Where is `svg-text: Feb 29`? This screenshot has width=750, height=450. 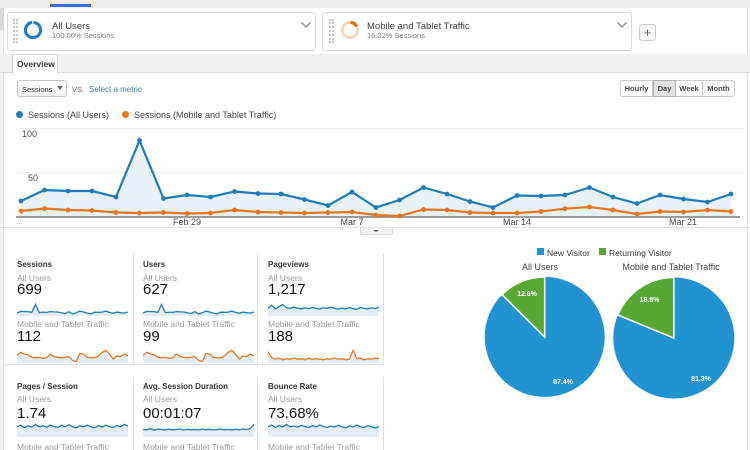 svg-text: Feb 29 is located at coordinates (187, 222).